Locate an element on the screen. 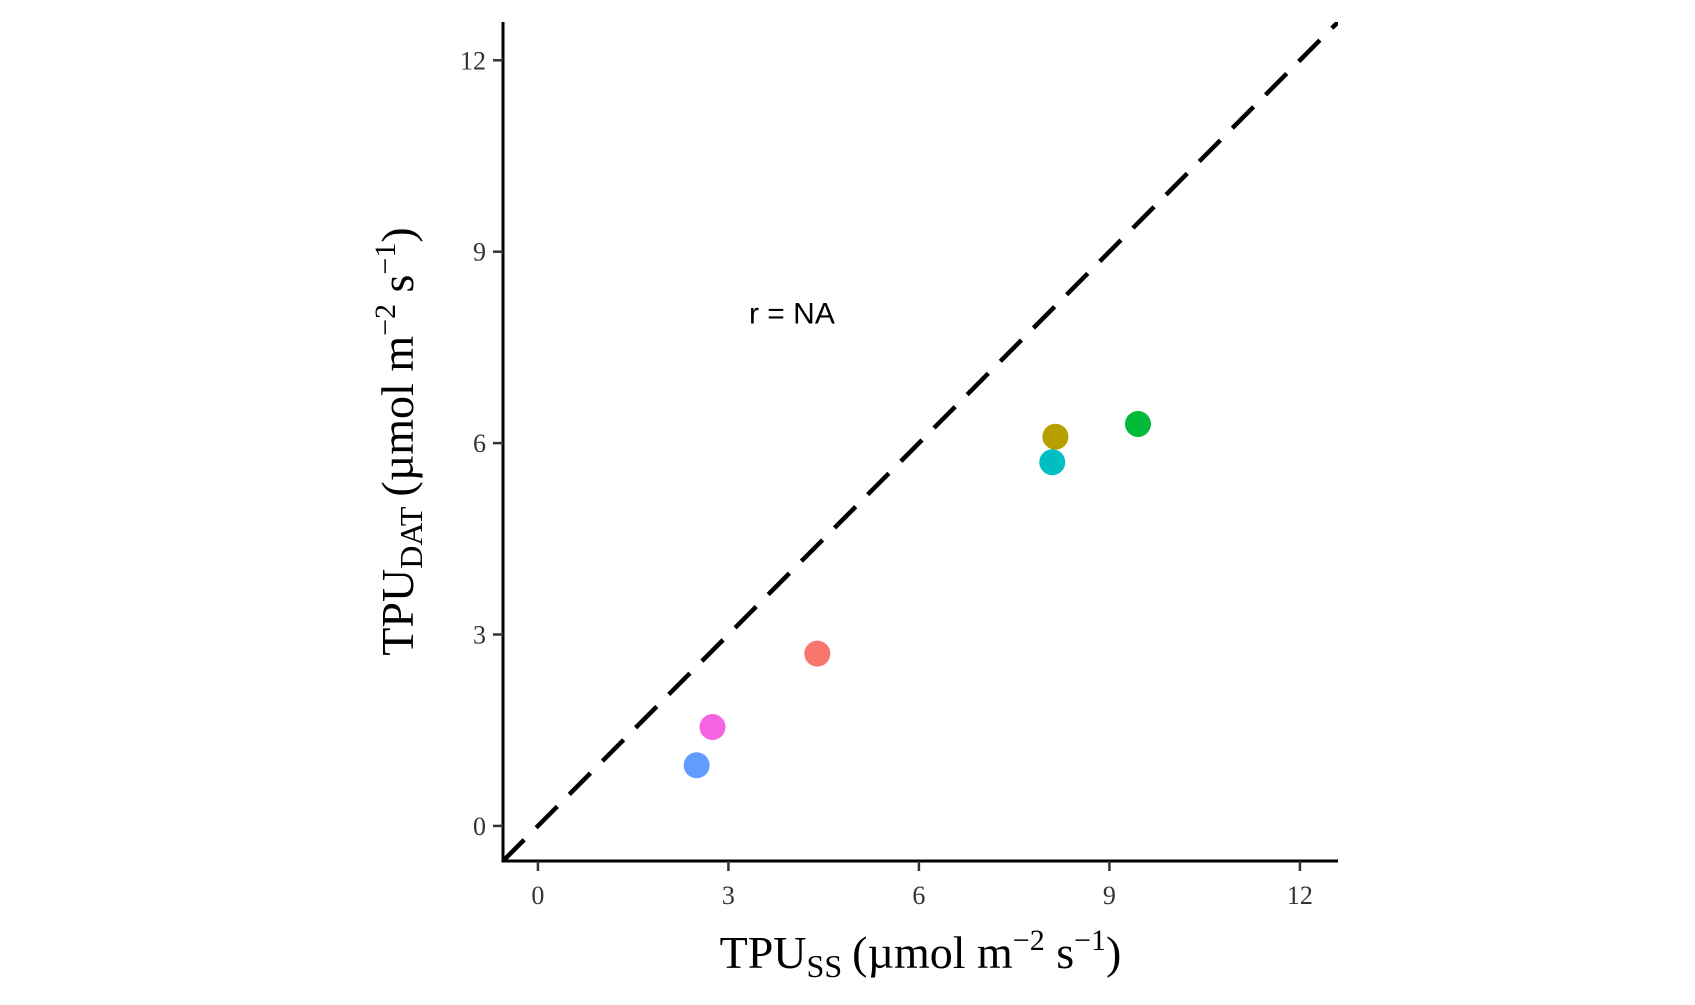 The image size is (1695, 1005). y-tick-label: 9 is located at coordinates (479, 252).